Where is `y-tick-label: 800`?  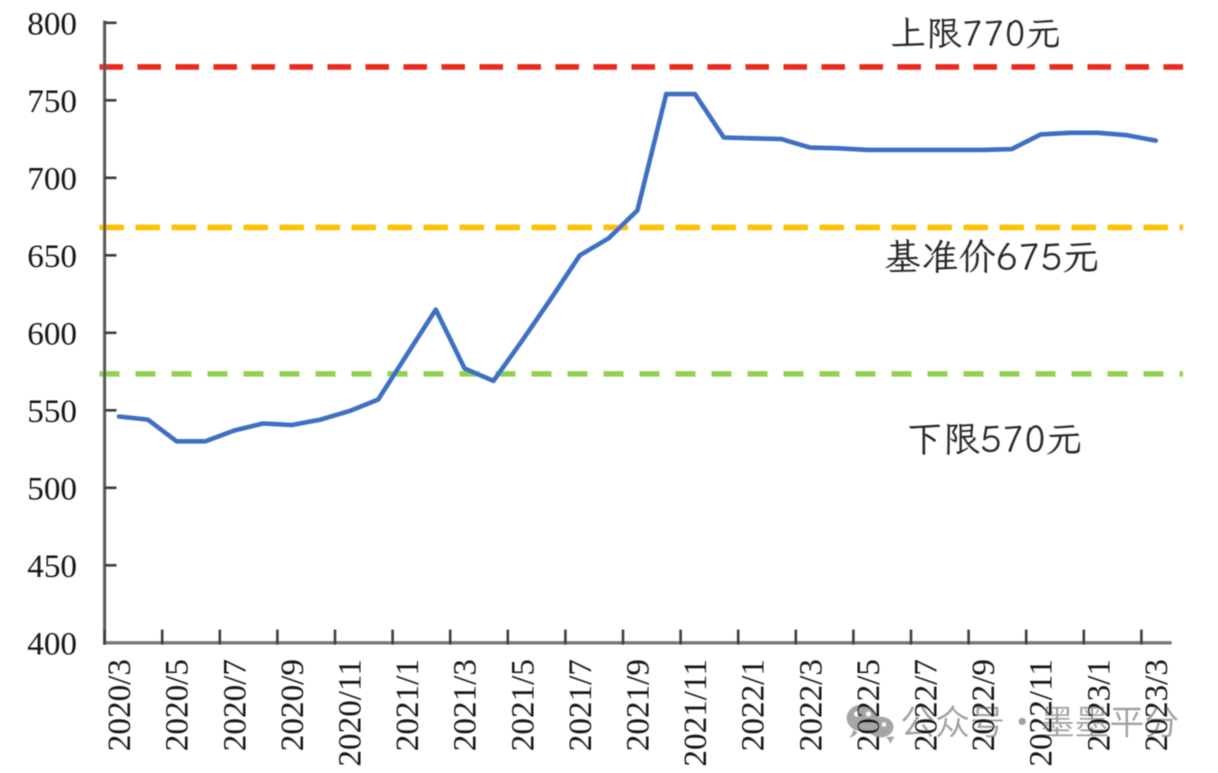
y-tick-label: 800 is located at coordinates (52, 23).